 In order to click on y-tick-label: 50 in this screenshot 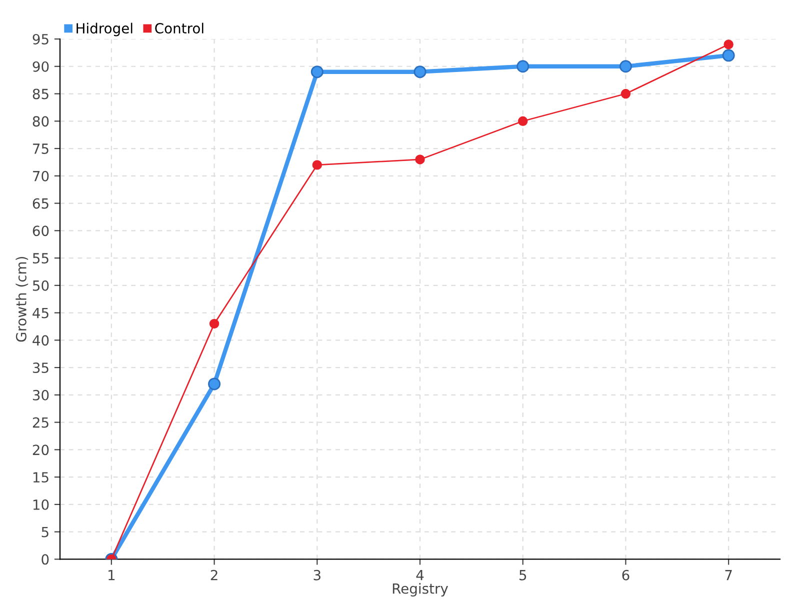, I will do `click(40, 285)`.